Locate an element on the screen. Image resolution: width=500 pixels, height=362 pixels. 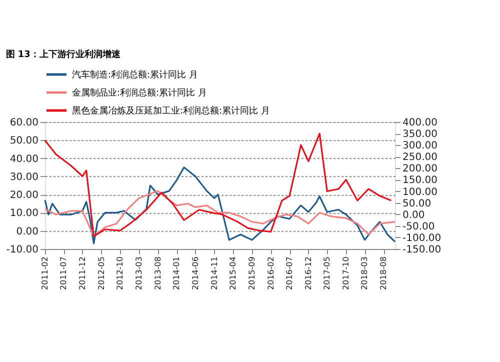
y2-tick-label: 150.00 is located at coordinates (420, 180).